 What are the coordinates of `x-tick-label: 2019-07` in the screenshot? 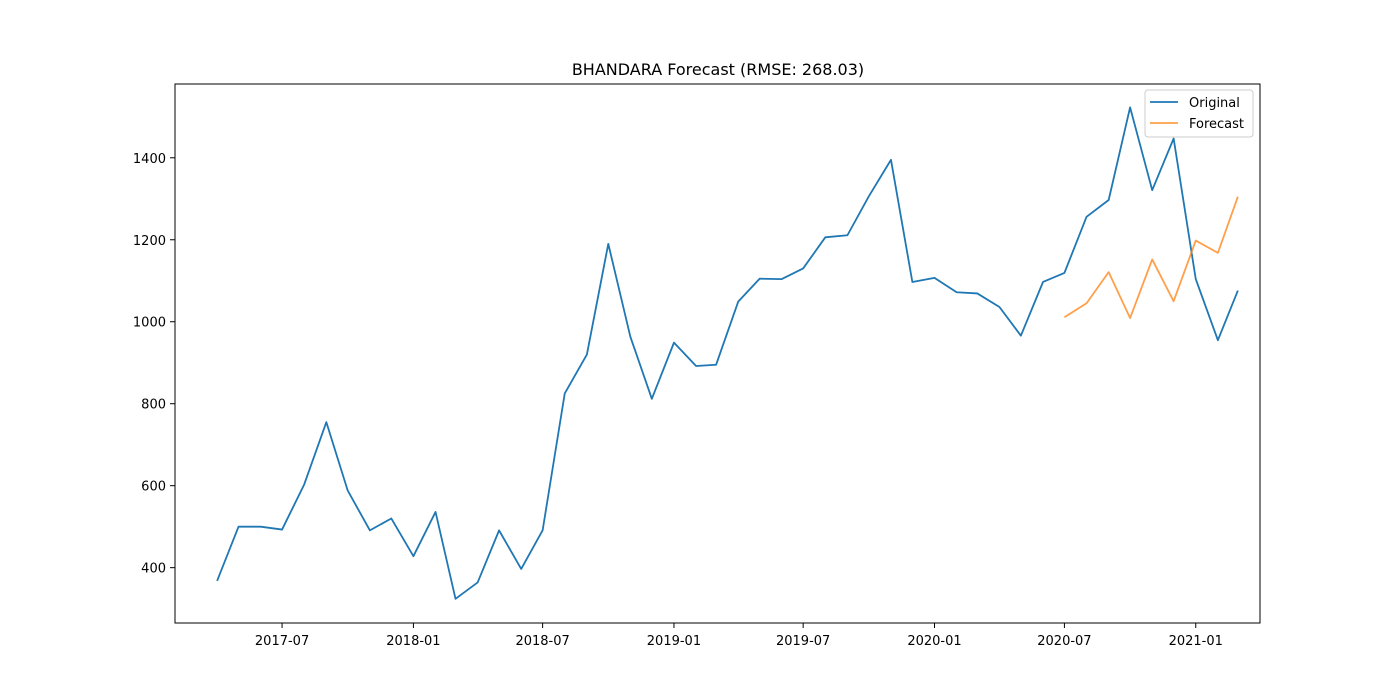 It's located at (803, 641).